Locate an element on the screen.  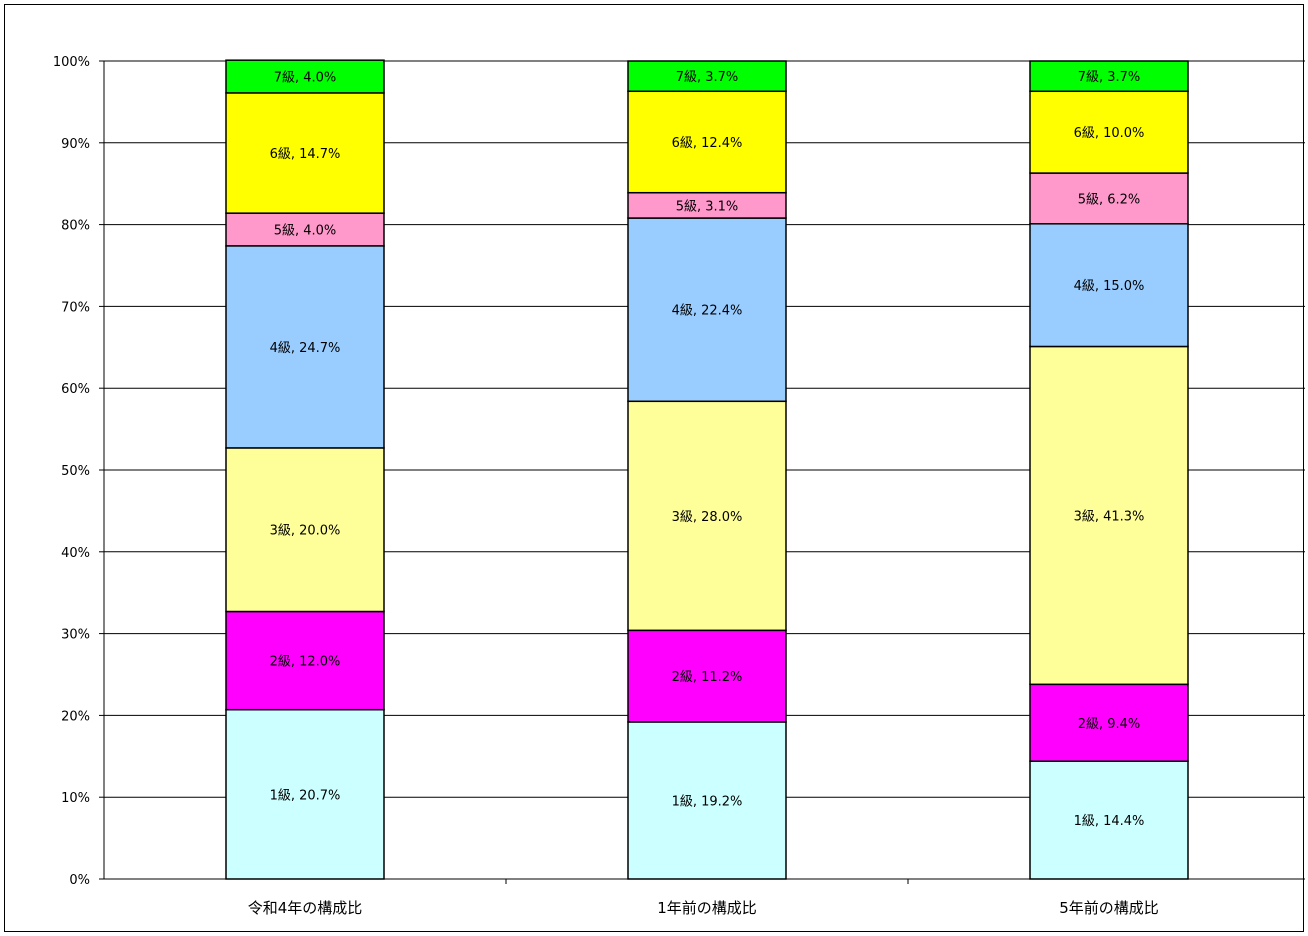
y-axis-ticks: 0% 10% 20% 30% 40% 50% 60% 70% 80% 90% 100% is located at coordinates (78, 471).